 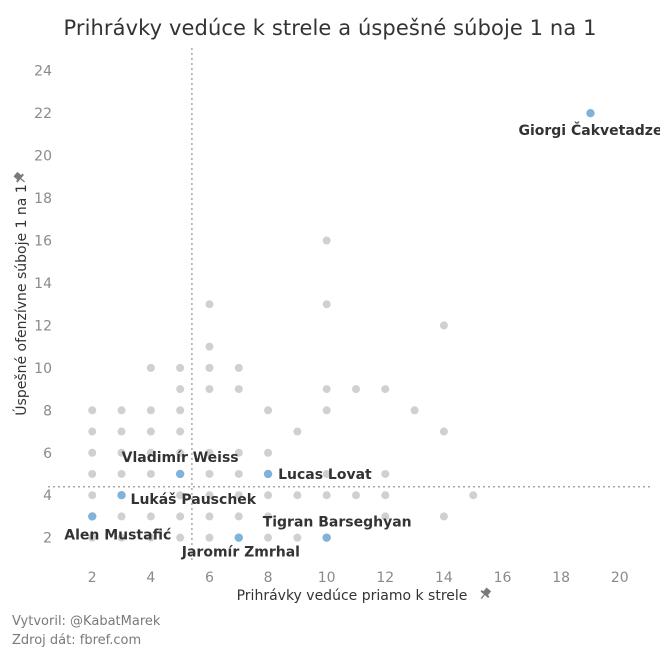 What do you see at coordinates (620, 578) in the screenshot?
I see `x-tick-label: 20` at bounding box center [620, 578].